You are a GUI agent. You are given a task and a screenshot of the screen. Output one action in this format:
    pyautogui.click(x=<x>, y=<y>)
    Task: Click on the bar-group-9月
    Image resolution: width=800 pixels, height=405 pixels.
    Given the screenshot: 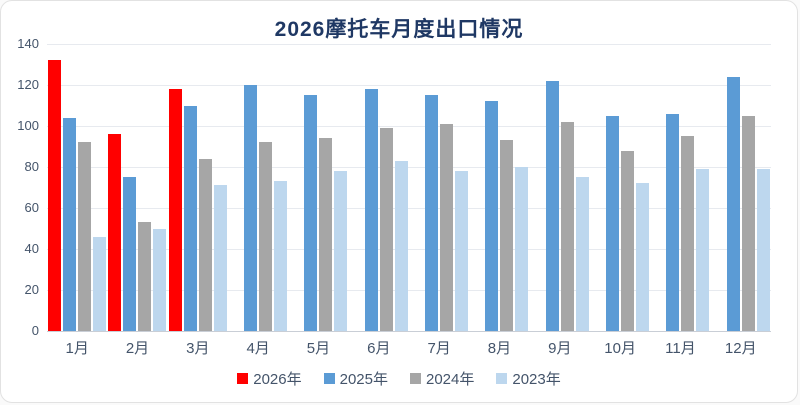 What is the action you would take?
    pyautogui.click(x=560, y=187)
    